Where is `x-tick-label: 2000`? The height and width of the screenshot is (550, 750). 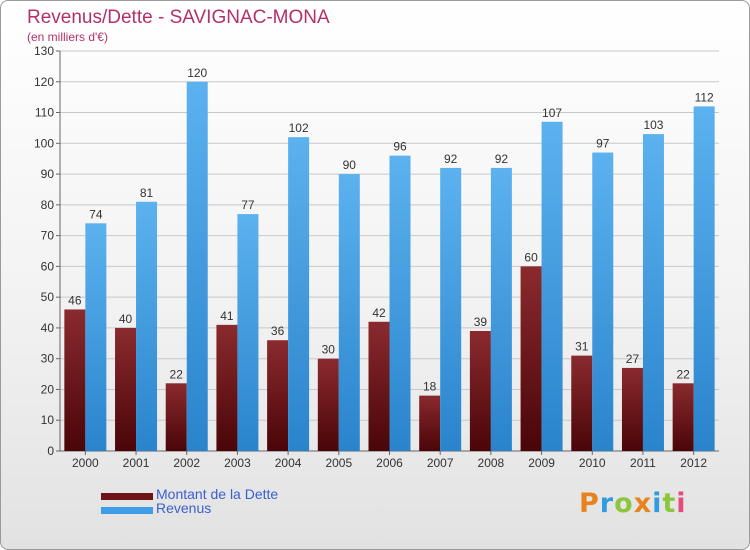 x-tick-label: 2000 is located at coordinates (85, 463).